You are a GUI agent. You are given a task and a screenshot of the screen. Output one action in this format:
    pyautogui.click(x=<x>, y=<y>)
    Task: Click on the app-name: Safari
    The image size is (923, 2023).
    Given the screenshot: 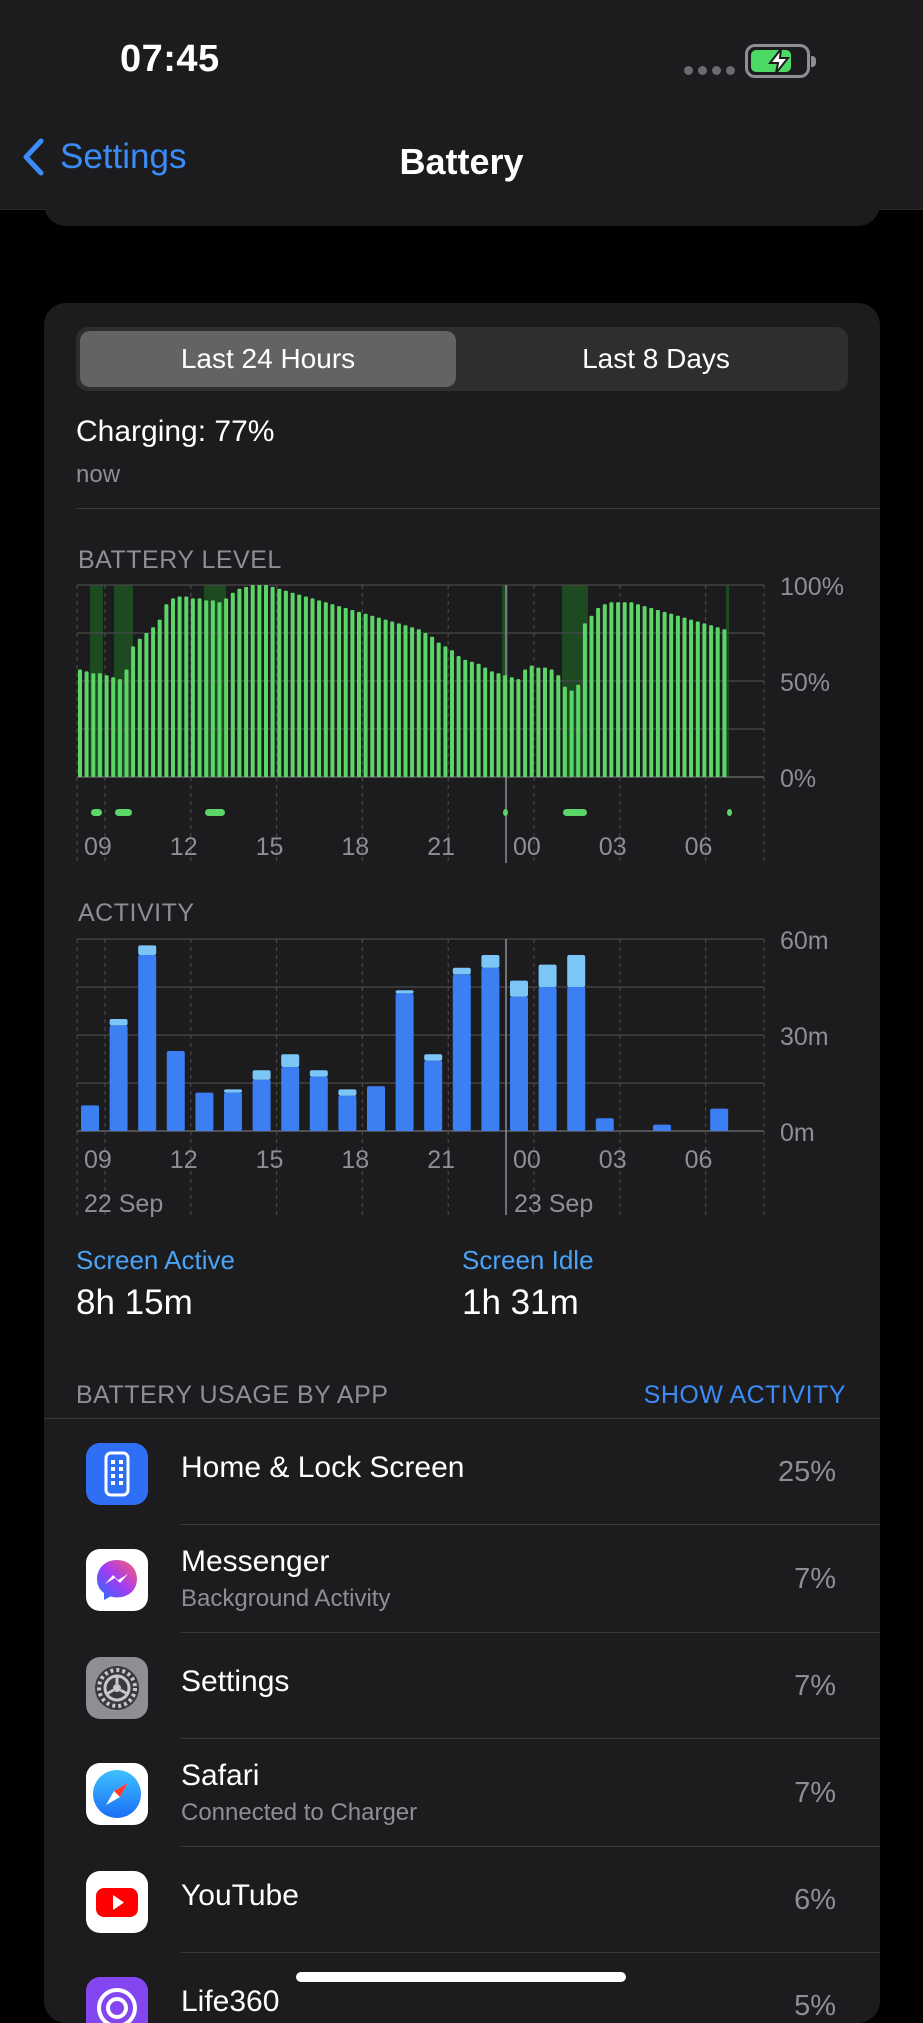 What is the action you would take?
    pyautogui.click(x=220, y=1775)
    